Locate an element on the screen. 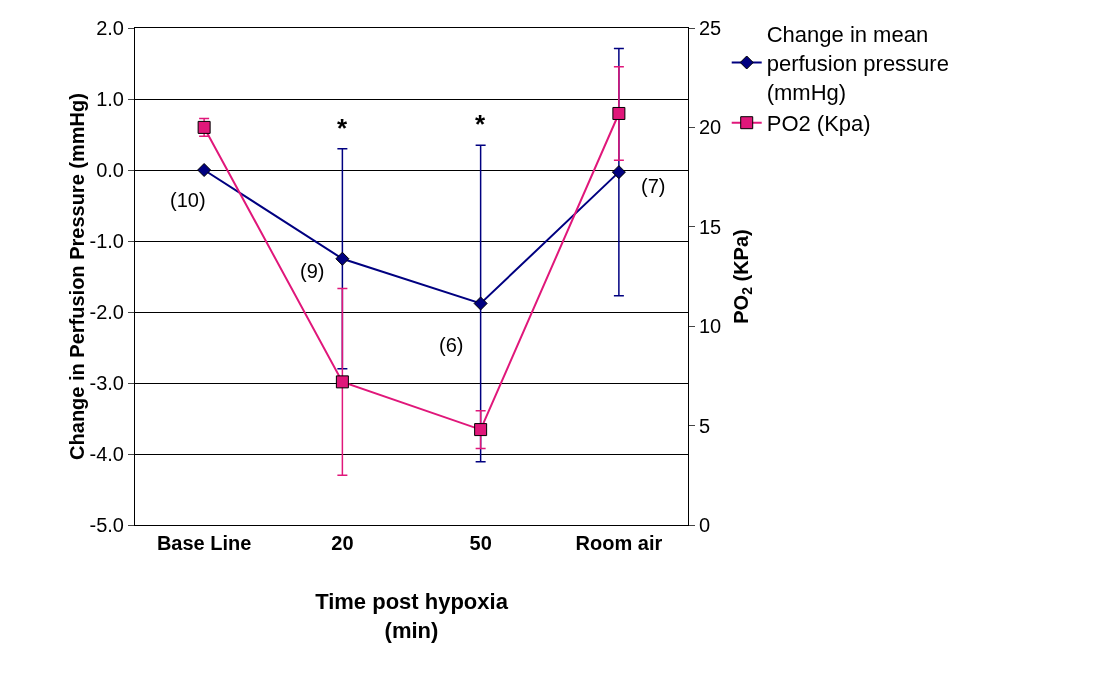 This screenshot has height=692, width=1097. annotation: (7) is located at coordinates (653, 186).